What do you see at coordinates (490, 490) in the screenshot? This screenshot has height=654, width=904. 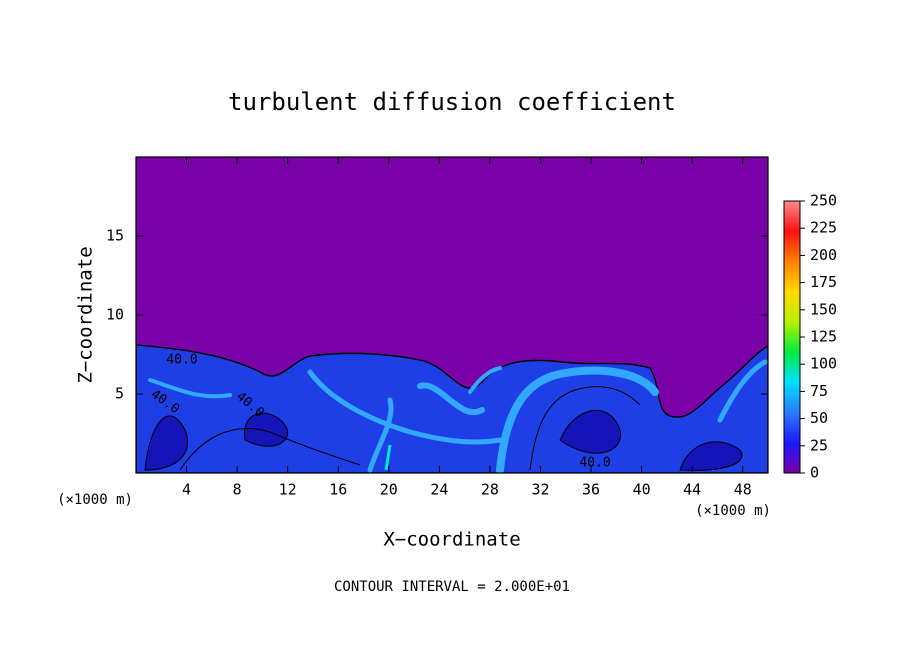 I see `x-tick-label: 28` at bounding box center [490, 490].